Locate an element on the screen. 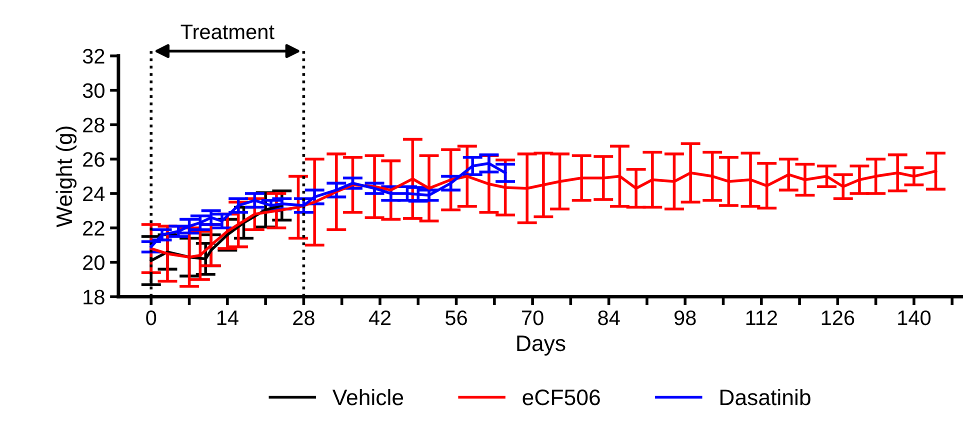 The width and height of the screenshot is (963, 430). x-tick-label: 56 is located at coordinates (456, 318).